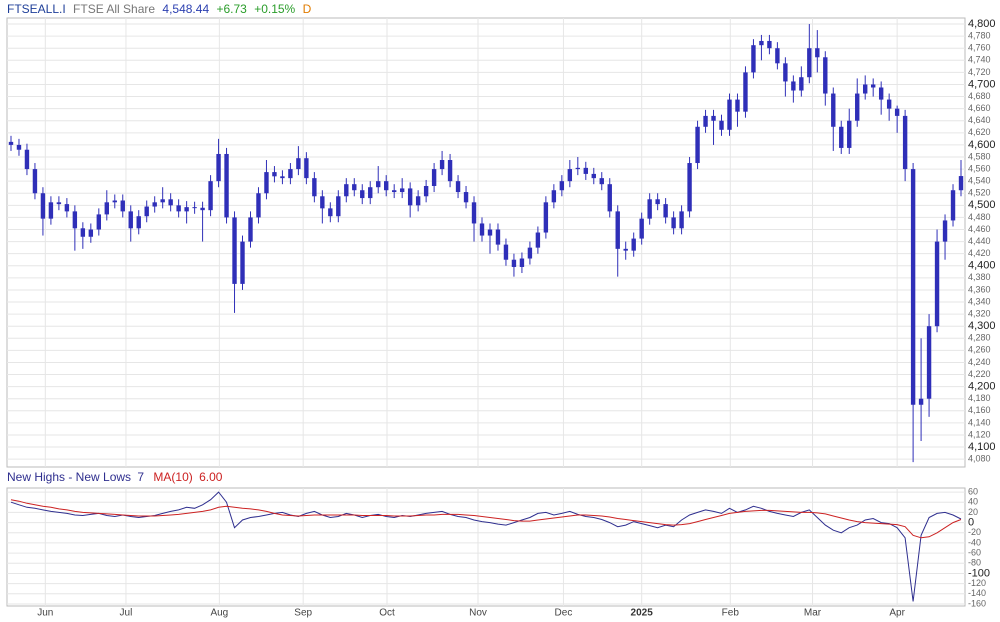 The image size is (1000, 622). What do you see at coordinates (307, 9) in the screenshot?
I see `interval: D` at bounding box center [307, 9].